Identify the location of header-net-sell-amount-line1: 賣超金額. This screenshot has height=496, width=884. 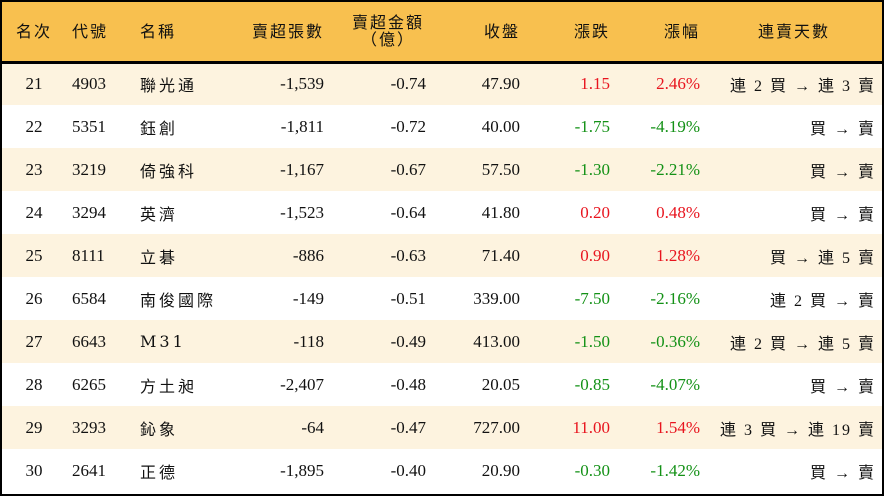
(387, 23).